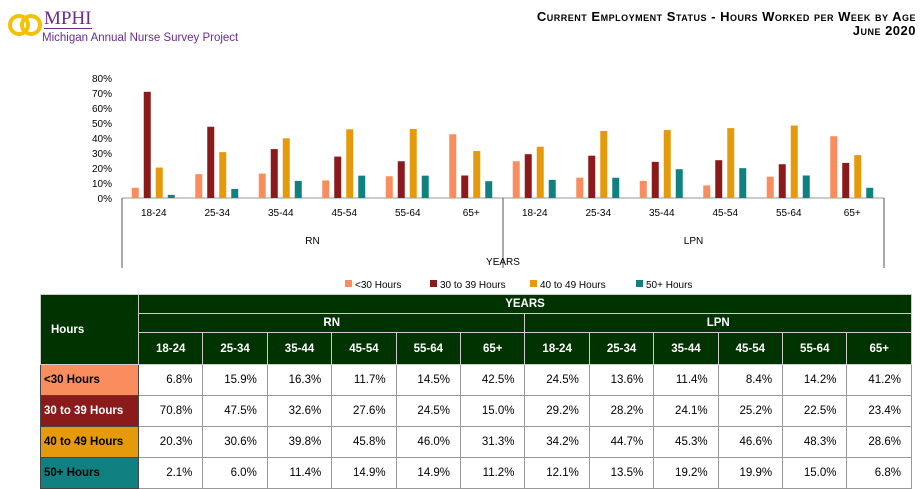 The width and height of the screenshot is (922, 489). What do you see at coordinates (102, 154) in the screenshot?
I see `y-tick-label: 30%` at bounding box center [102, 154].